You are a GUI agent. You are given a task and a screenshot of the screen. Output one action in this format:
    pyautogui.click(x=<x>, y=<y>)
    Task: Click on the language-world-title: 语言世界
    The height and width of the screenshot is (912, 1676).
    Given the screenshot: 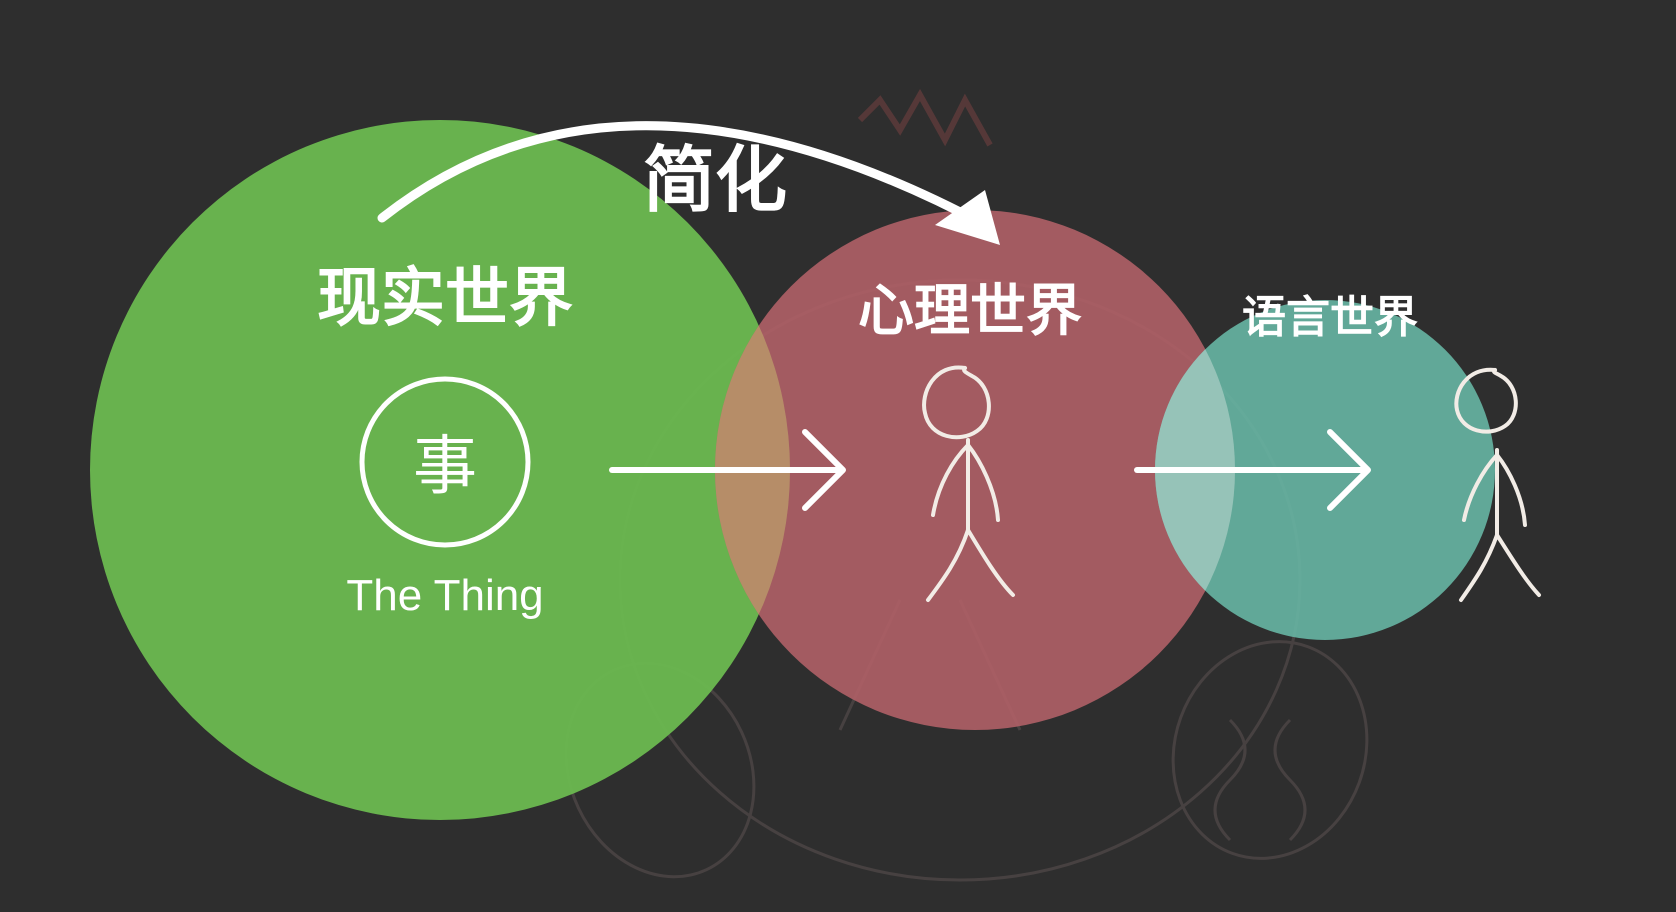 What is the action you would take?
    pyautogui.click(x=1330, y=317)
    